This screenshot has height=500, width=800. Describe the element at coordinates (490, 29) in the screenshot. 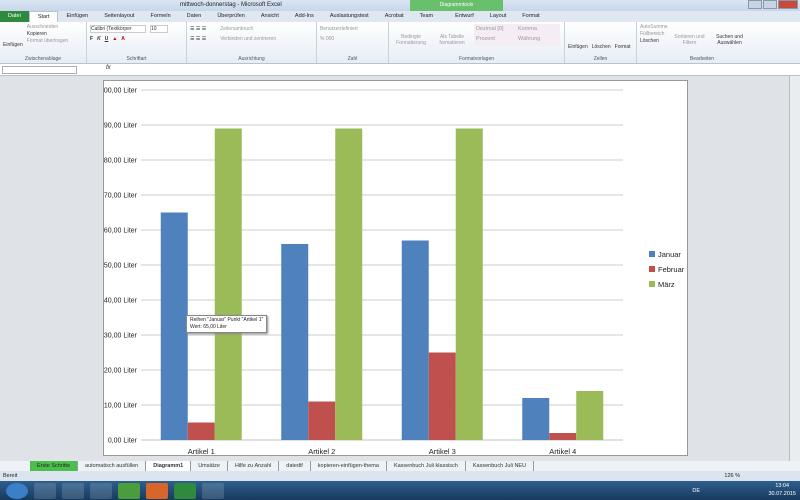

I see `cell-style: Dezimal [0]` at that location.